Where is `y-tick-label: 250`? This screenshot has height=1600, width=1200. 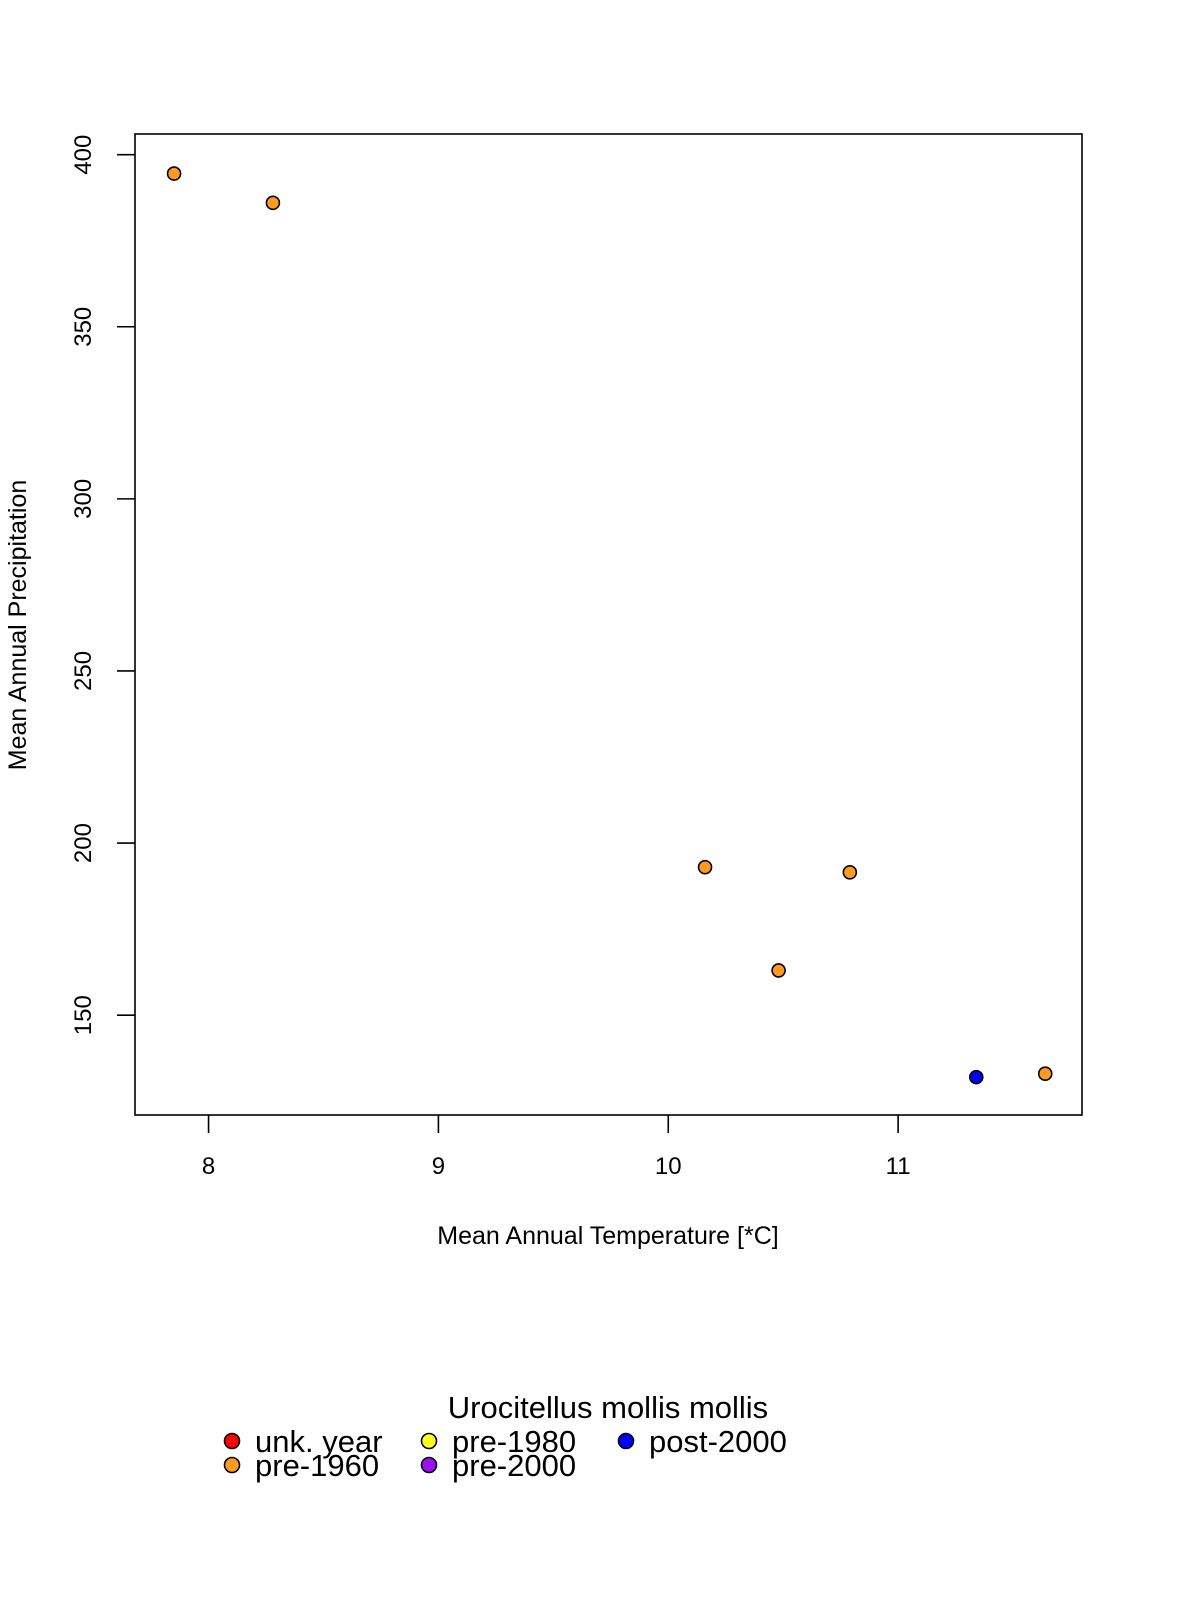
y-tick-label: 250 is located at coordinates (83, 671).